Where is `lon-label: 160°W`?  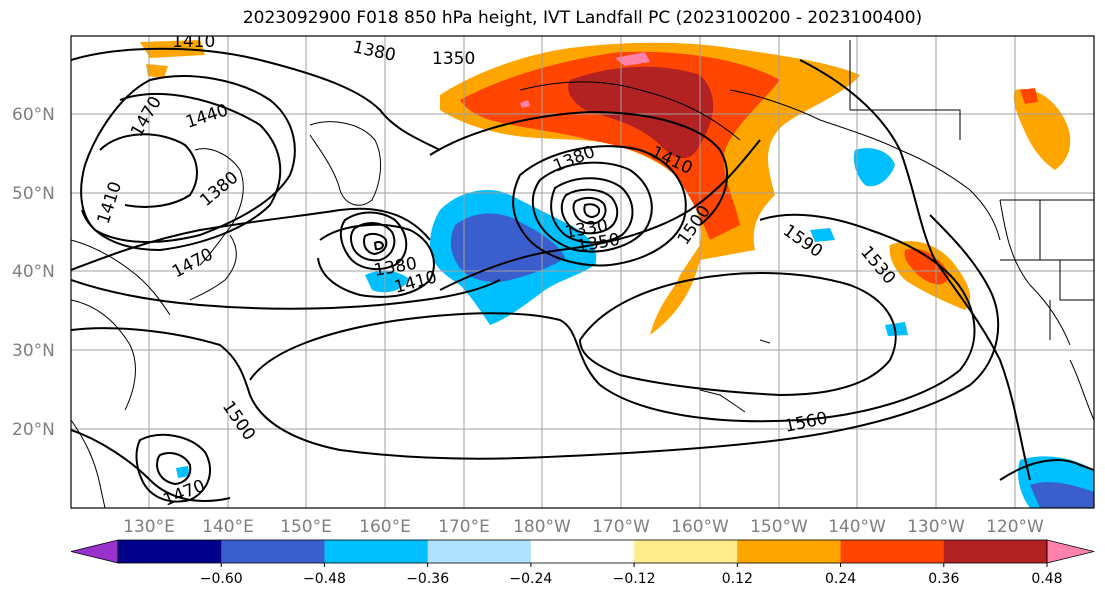 lon-label: 160°W is located at coordinates (700, 527).